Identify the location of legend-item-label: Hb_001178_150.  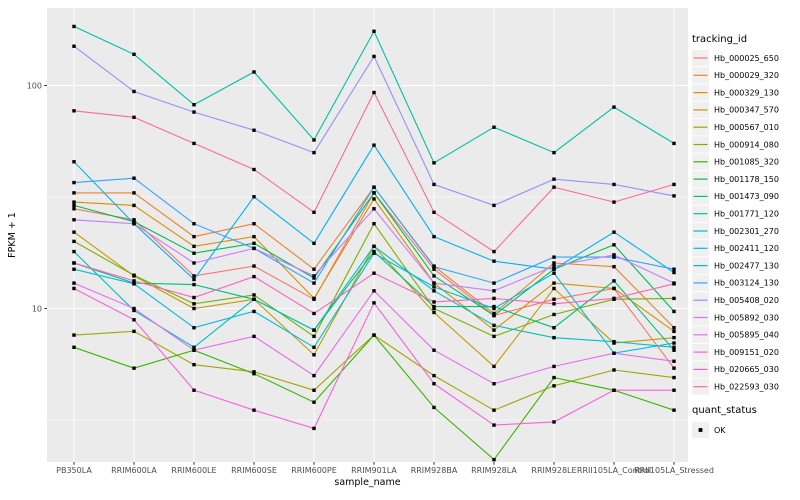
(746, 179).